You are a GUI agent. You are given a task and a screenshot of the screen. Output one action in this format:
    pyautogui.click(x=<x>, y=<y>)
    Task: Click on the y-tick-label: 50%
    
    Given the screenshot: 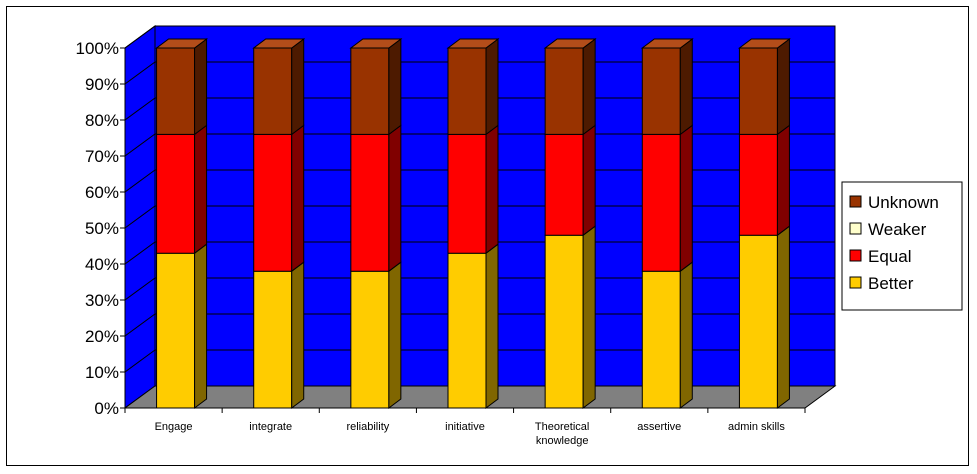 What is the action you would take?
    pyautogui.click(x=102, y=228)
    